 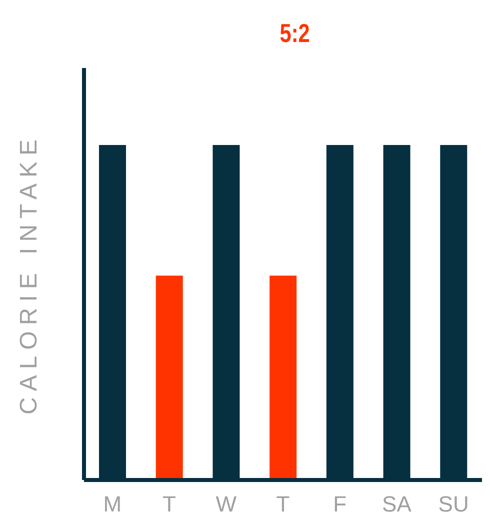 What do you see at coordinates (112, 504) in the screenshot?
I see `x-tick-label: M` at bounding box center [112, 504].